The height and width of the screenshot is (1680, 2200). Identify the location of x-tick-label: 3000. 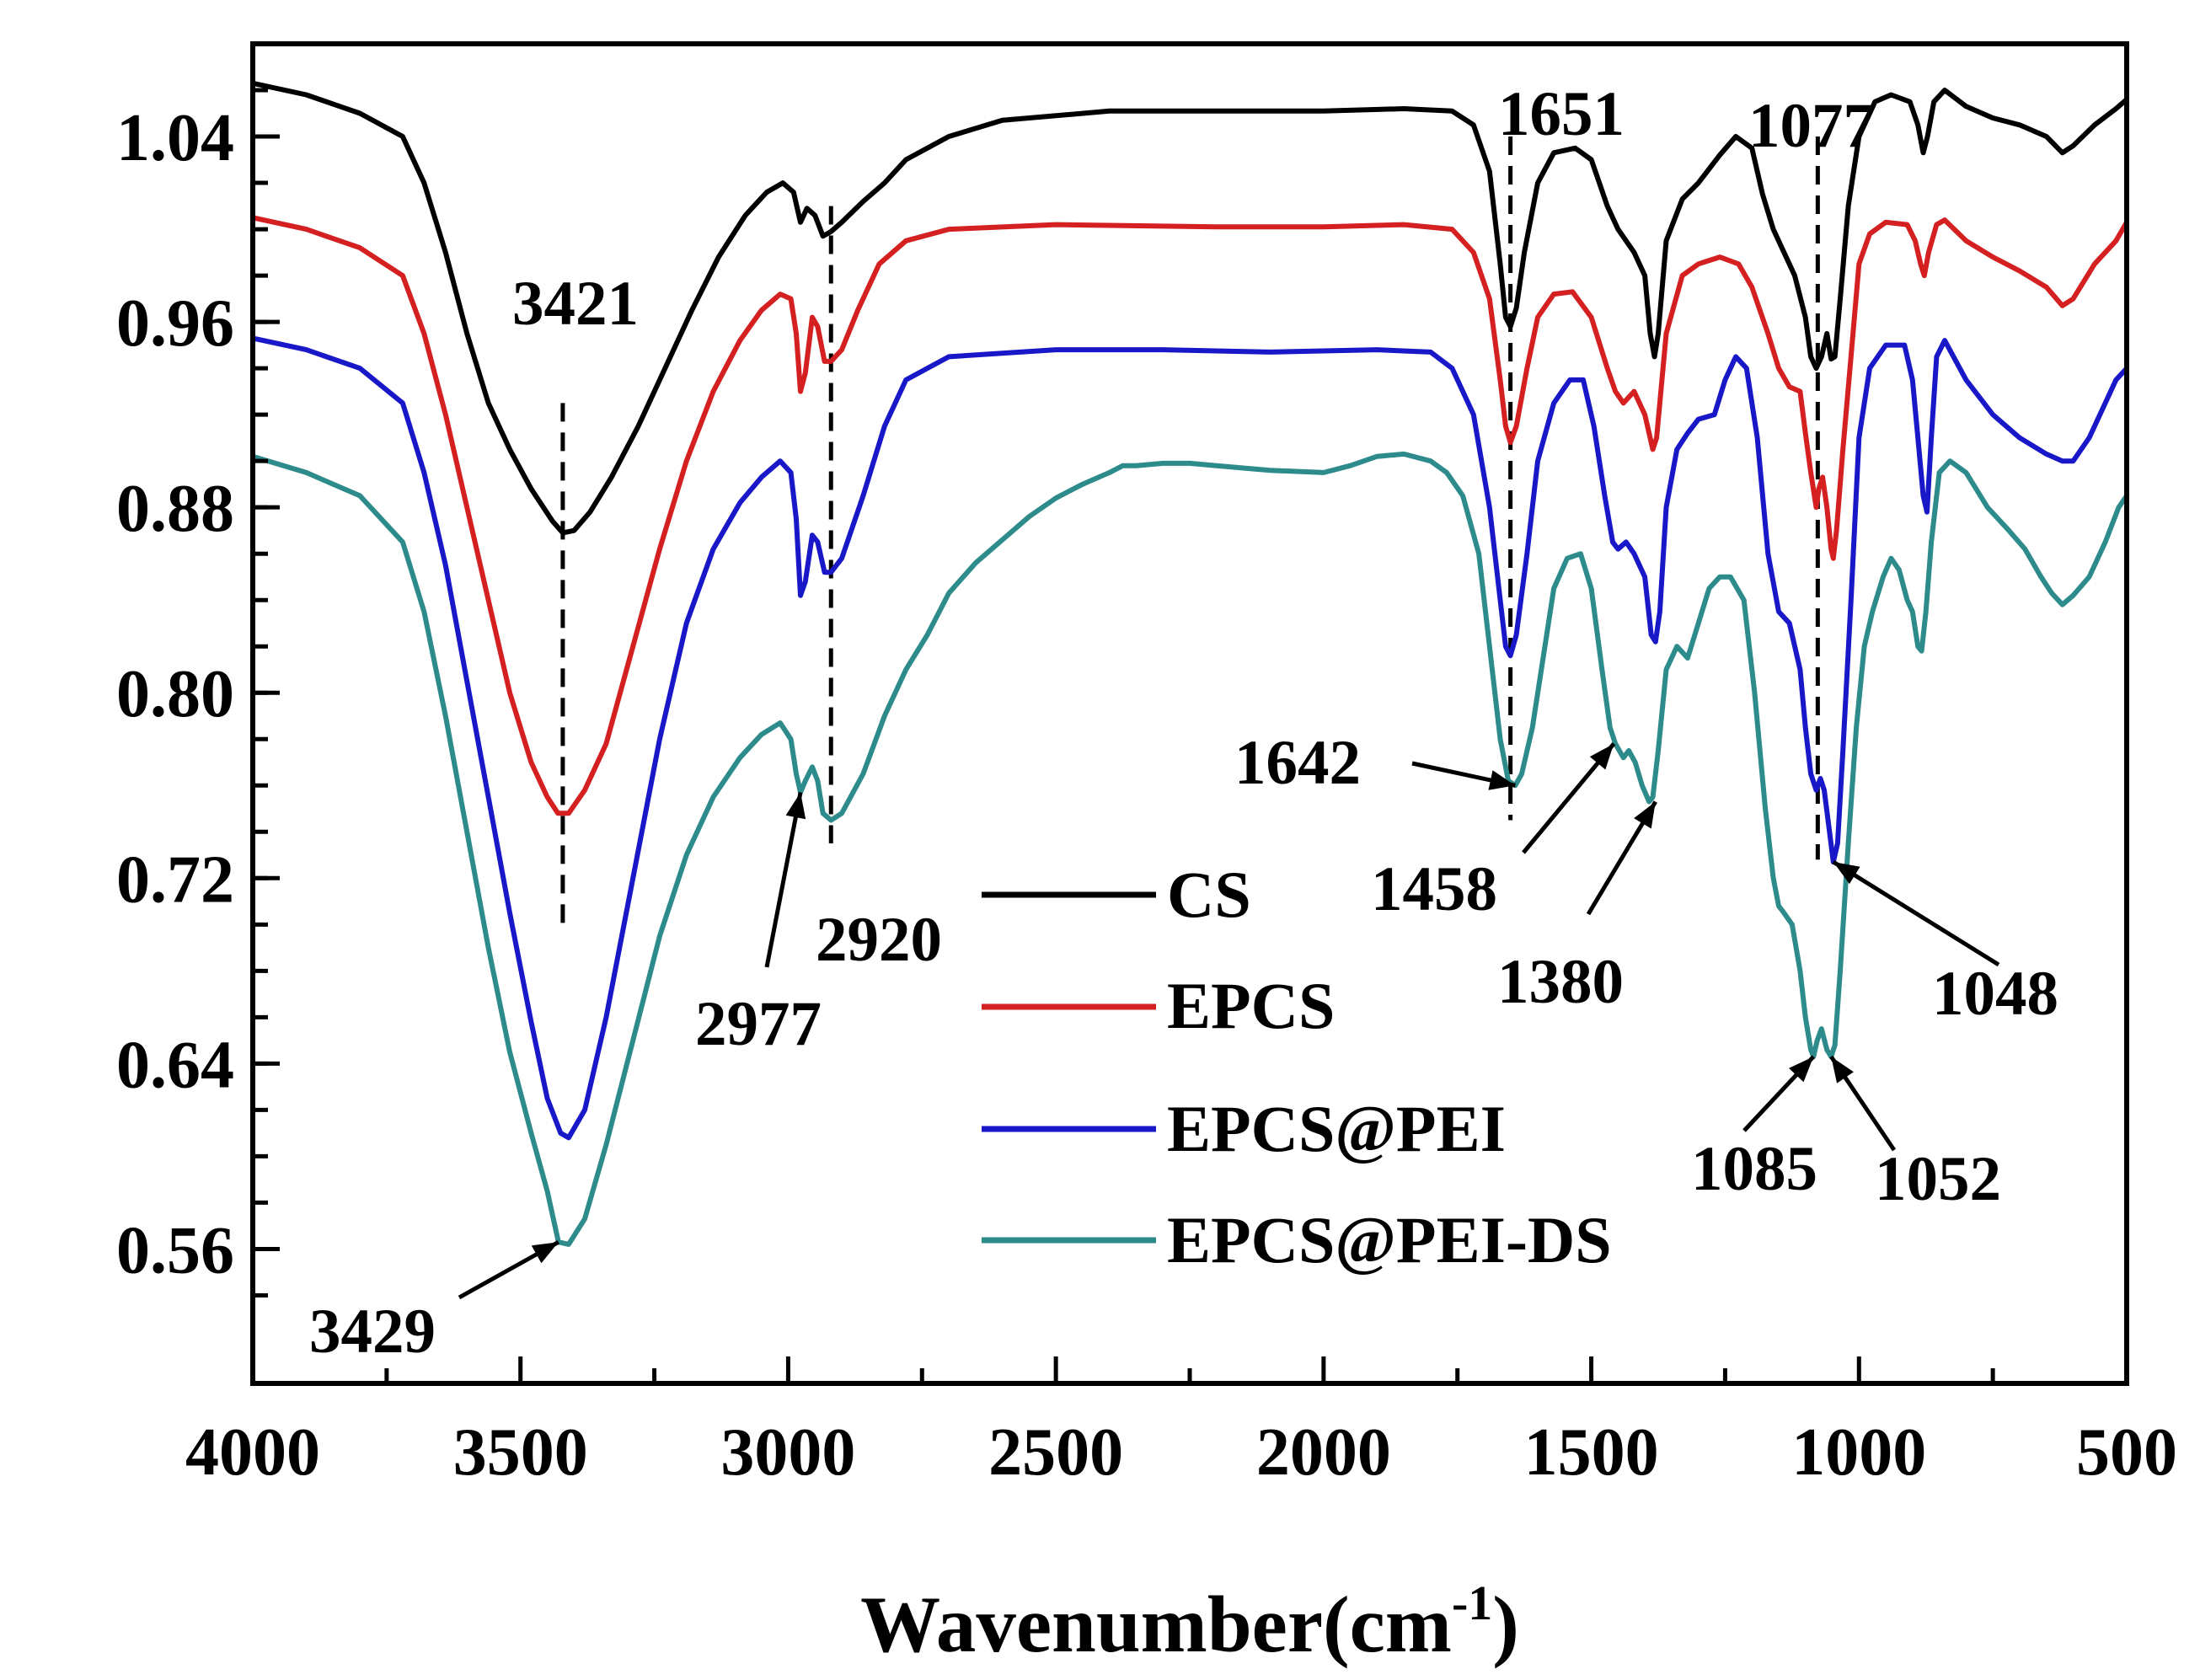
(787, 1452).